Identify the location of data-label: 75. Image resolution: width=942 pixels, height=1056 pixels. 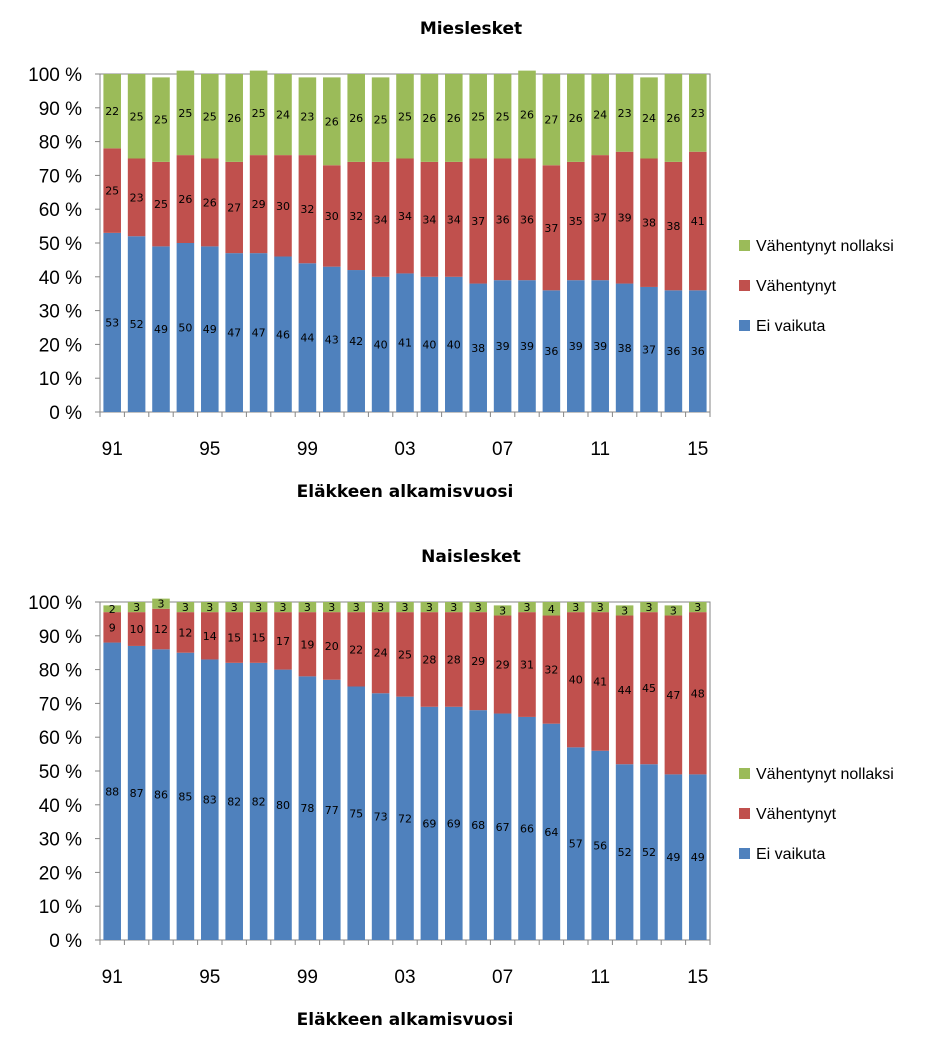
(356, 813).